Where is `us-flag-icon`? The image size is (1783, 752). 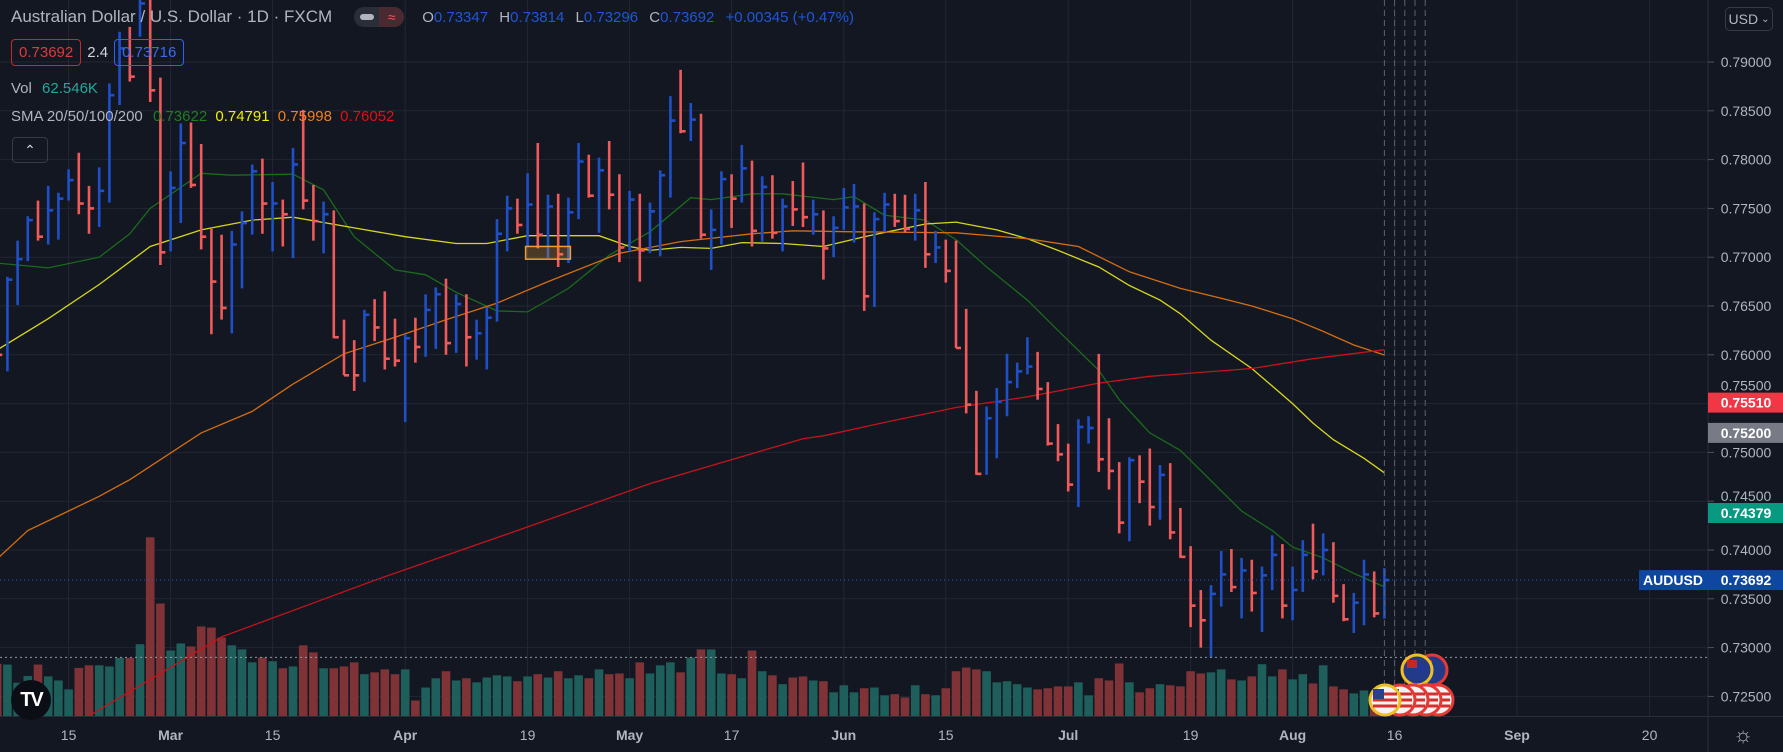
us-flag-icon is located at coordinates (1385, 700).